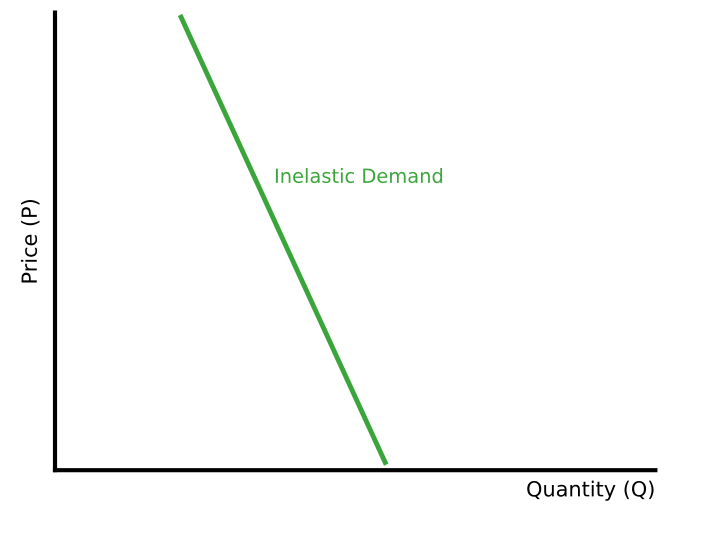 This screenshot has height=548, width=719. What do you see at coordinates (359, 176) in the screenshot?
I see `series-label: Inelastic Demand` at bounding box center [359, 176].